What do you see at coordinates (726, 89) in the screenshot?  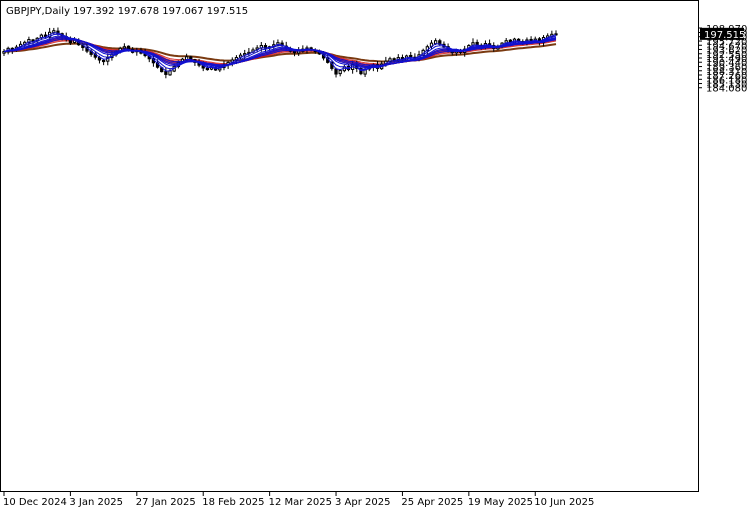 I see `y-tick-label: 184.080` at bounding box center [726, 89].